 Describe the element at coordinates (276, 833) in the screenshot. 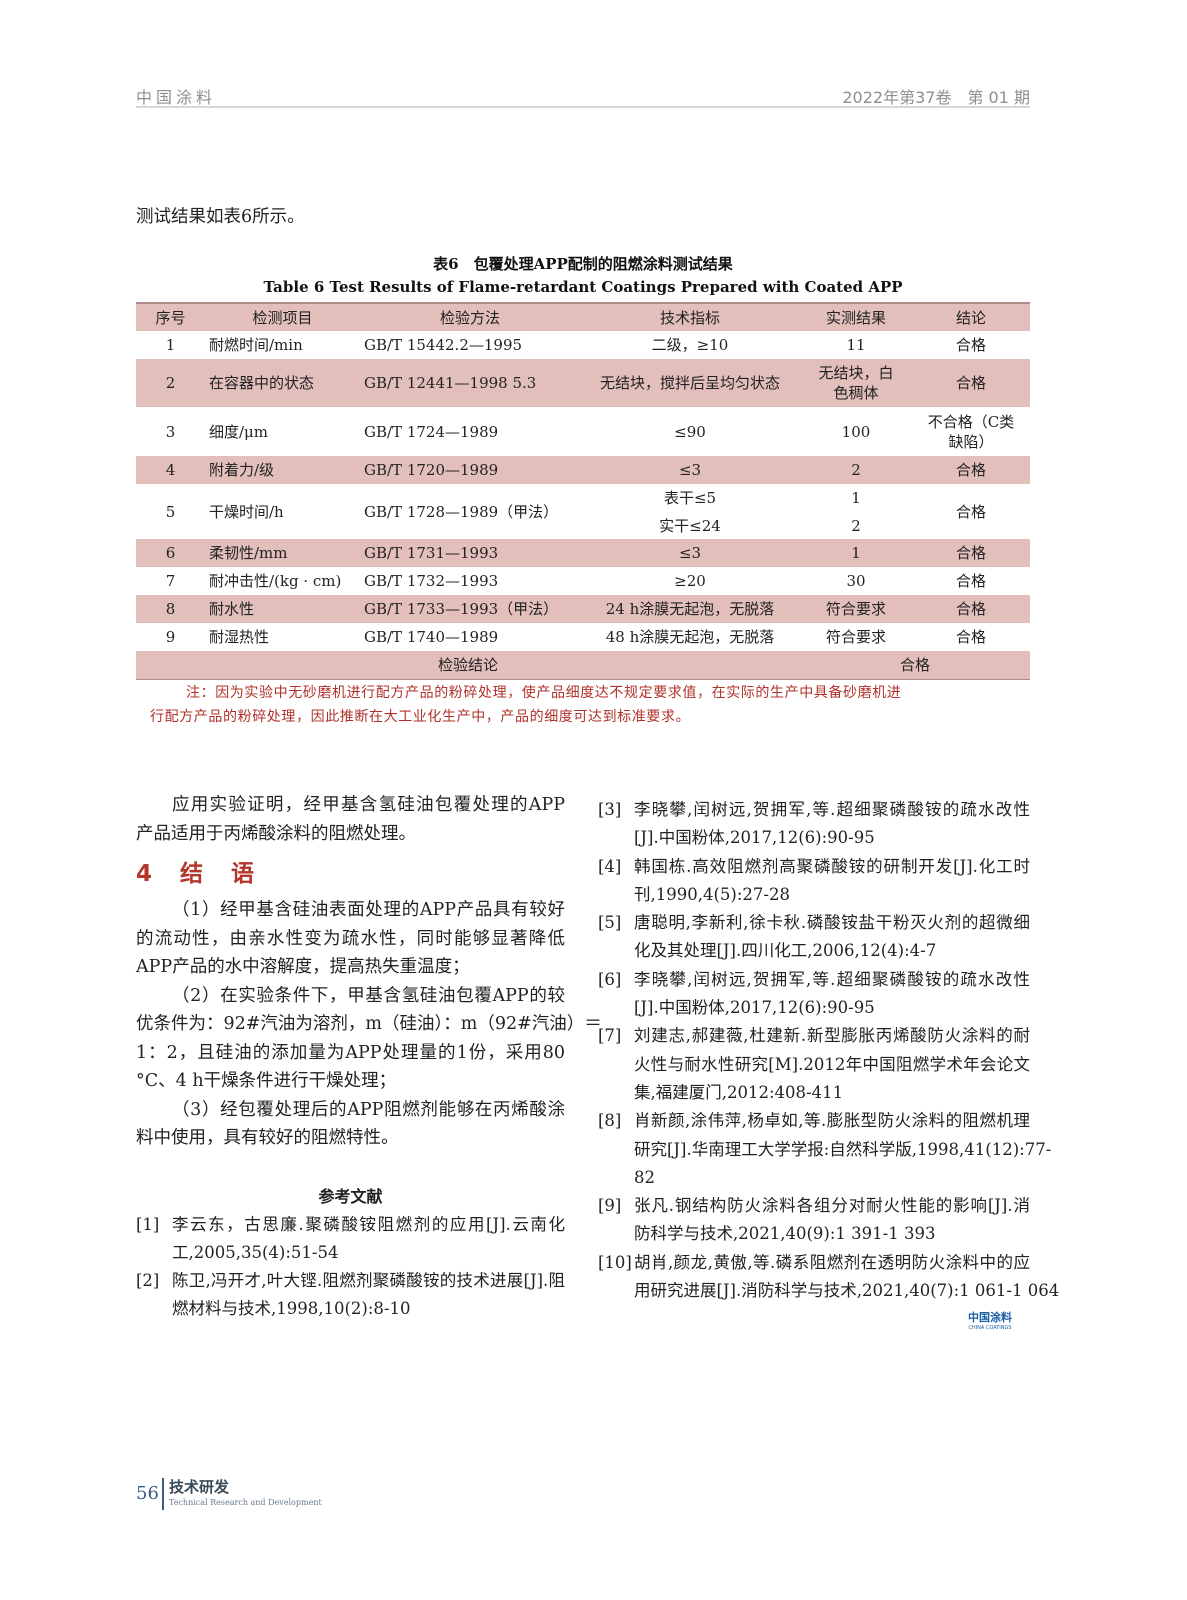

I see `text-line: 产品适用于丙烯酸涂料的阻燃处理。` at that location.